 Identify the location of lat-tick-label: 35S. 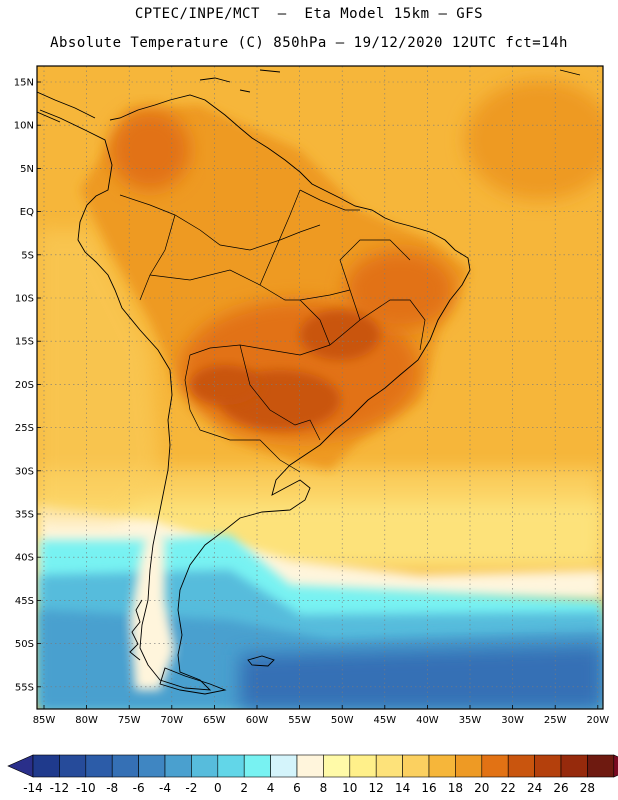
(24, 515).